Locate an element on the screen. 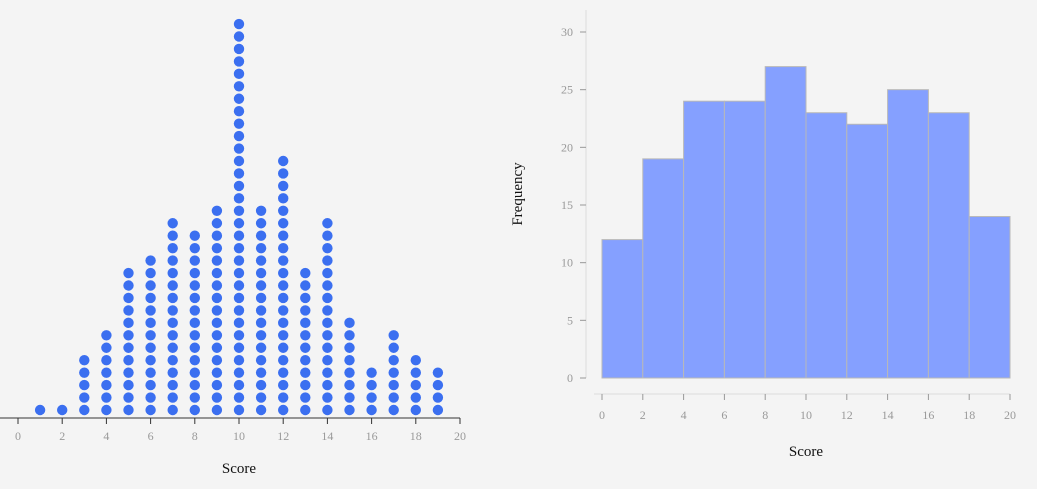 The width and height of the screenshot is (1037, 489). dot-plot-x-tick-label: 0 is located at coordinates (18, 436).